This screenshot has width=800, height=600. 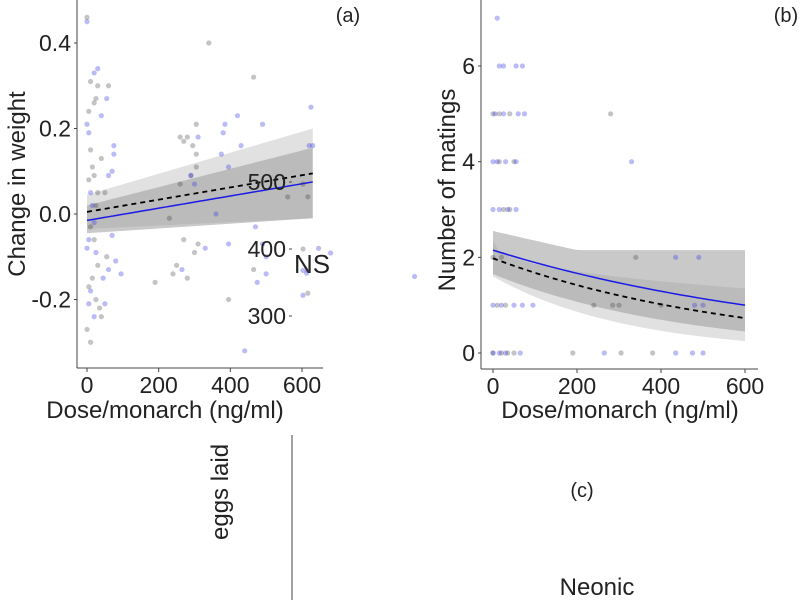 I want to click on annotation: Neonic, so click(x=597, y=587).